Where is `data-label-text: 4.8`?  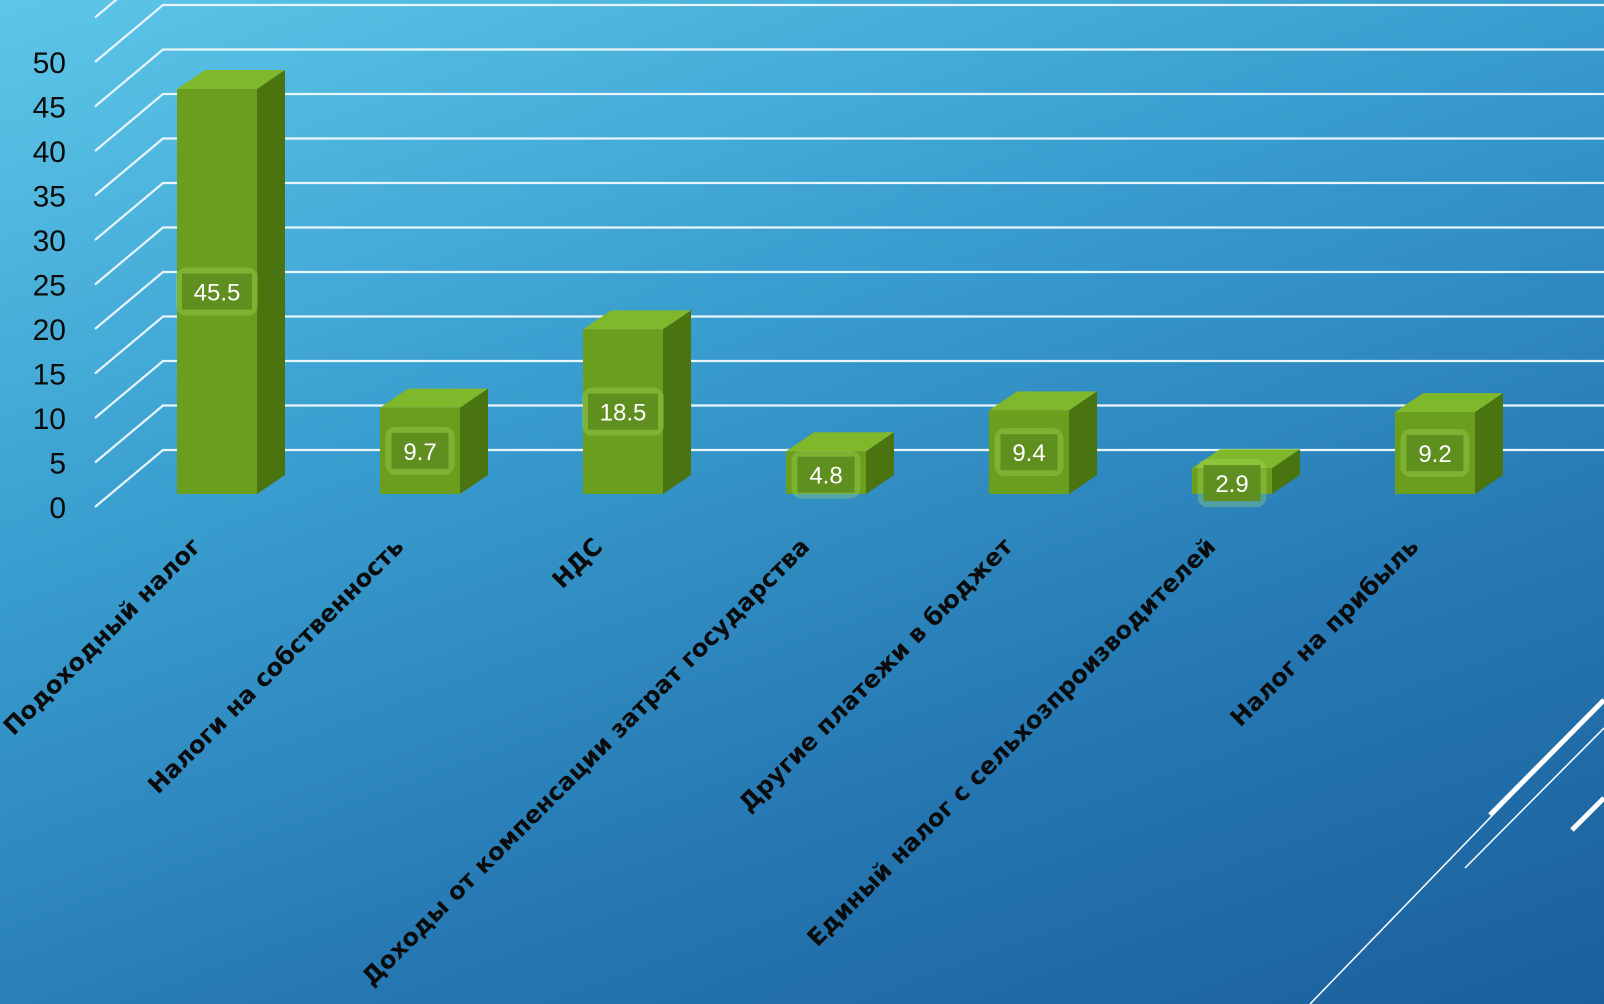
data-label-text: 4.8 is located at coordinates (825, 476).